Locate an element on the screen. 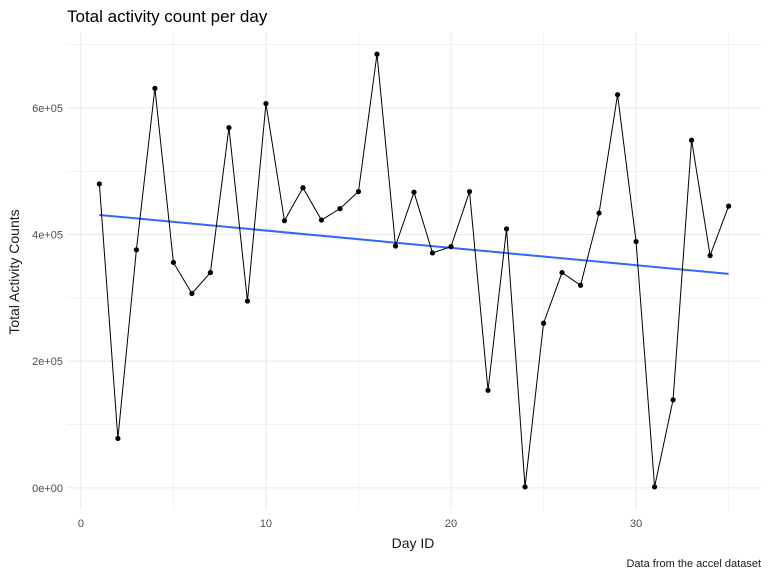  x-tick-label: 20 is located at coordinates (451, 524).